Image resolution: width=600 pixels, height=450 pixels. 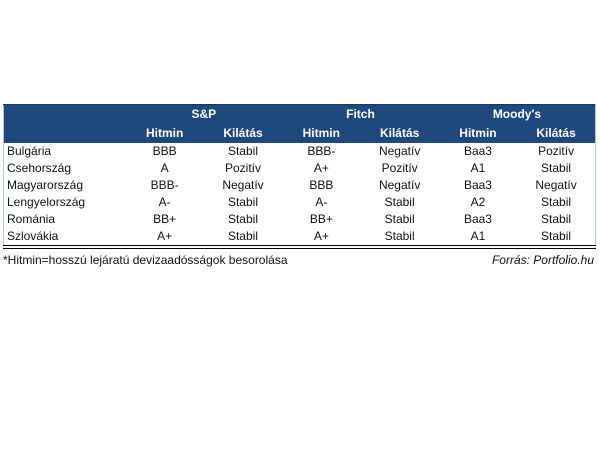 What do you see at coordinates (360, 114) in the screenshot?
I see `agency-header-fitch: Fitch` at bounding box center [360, 114].